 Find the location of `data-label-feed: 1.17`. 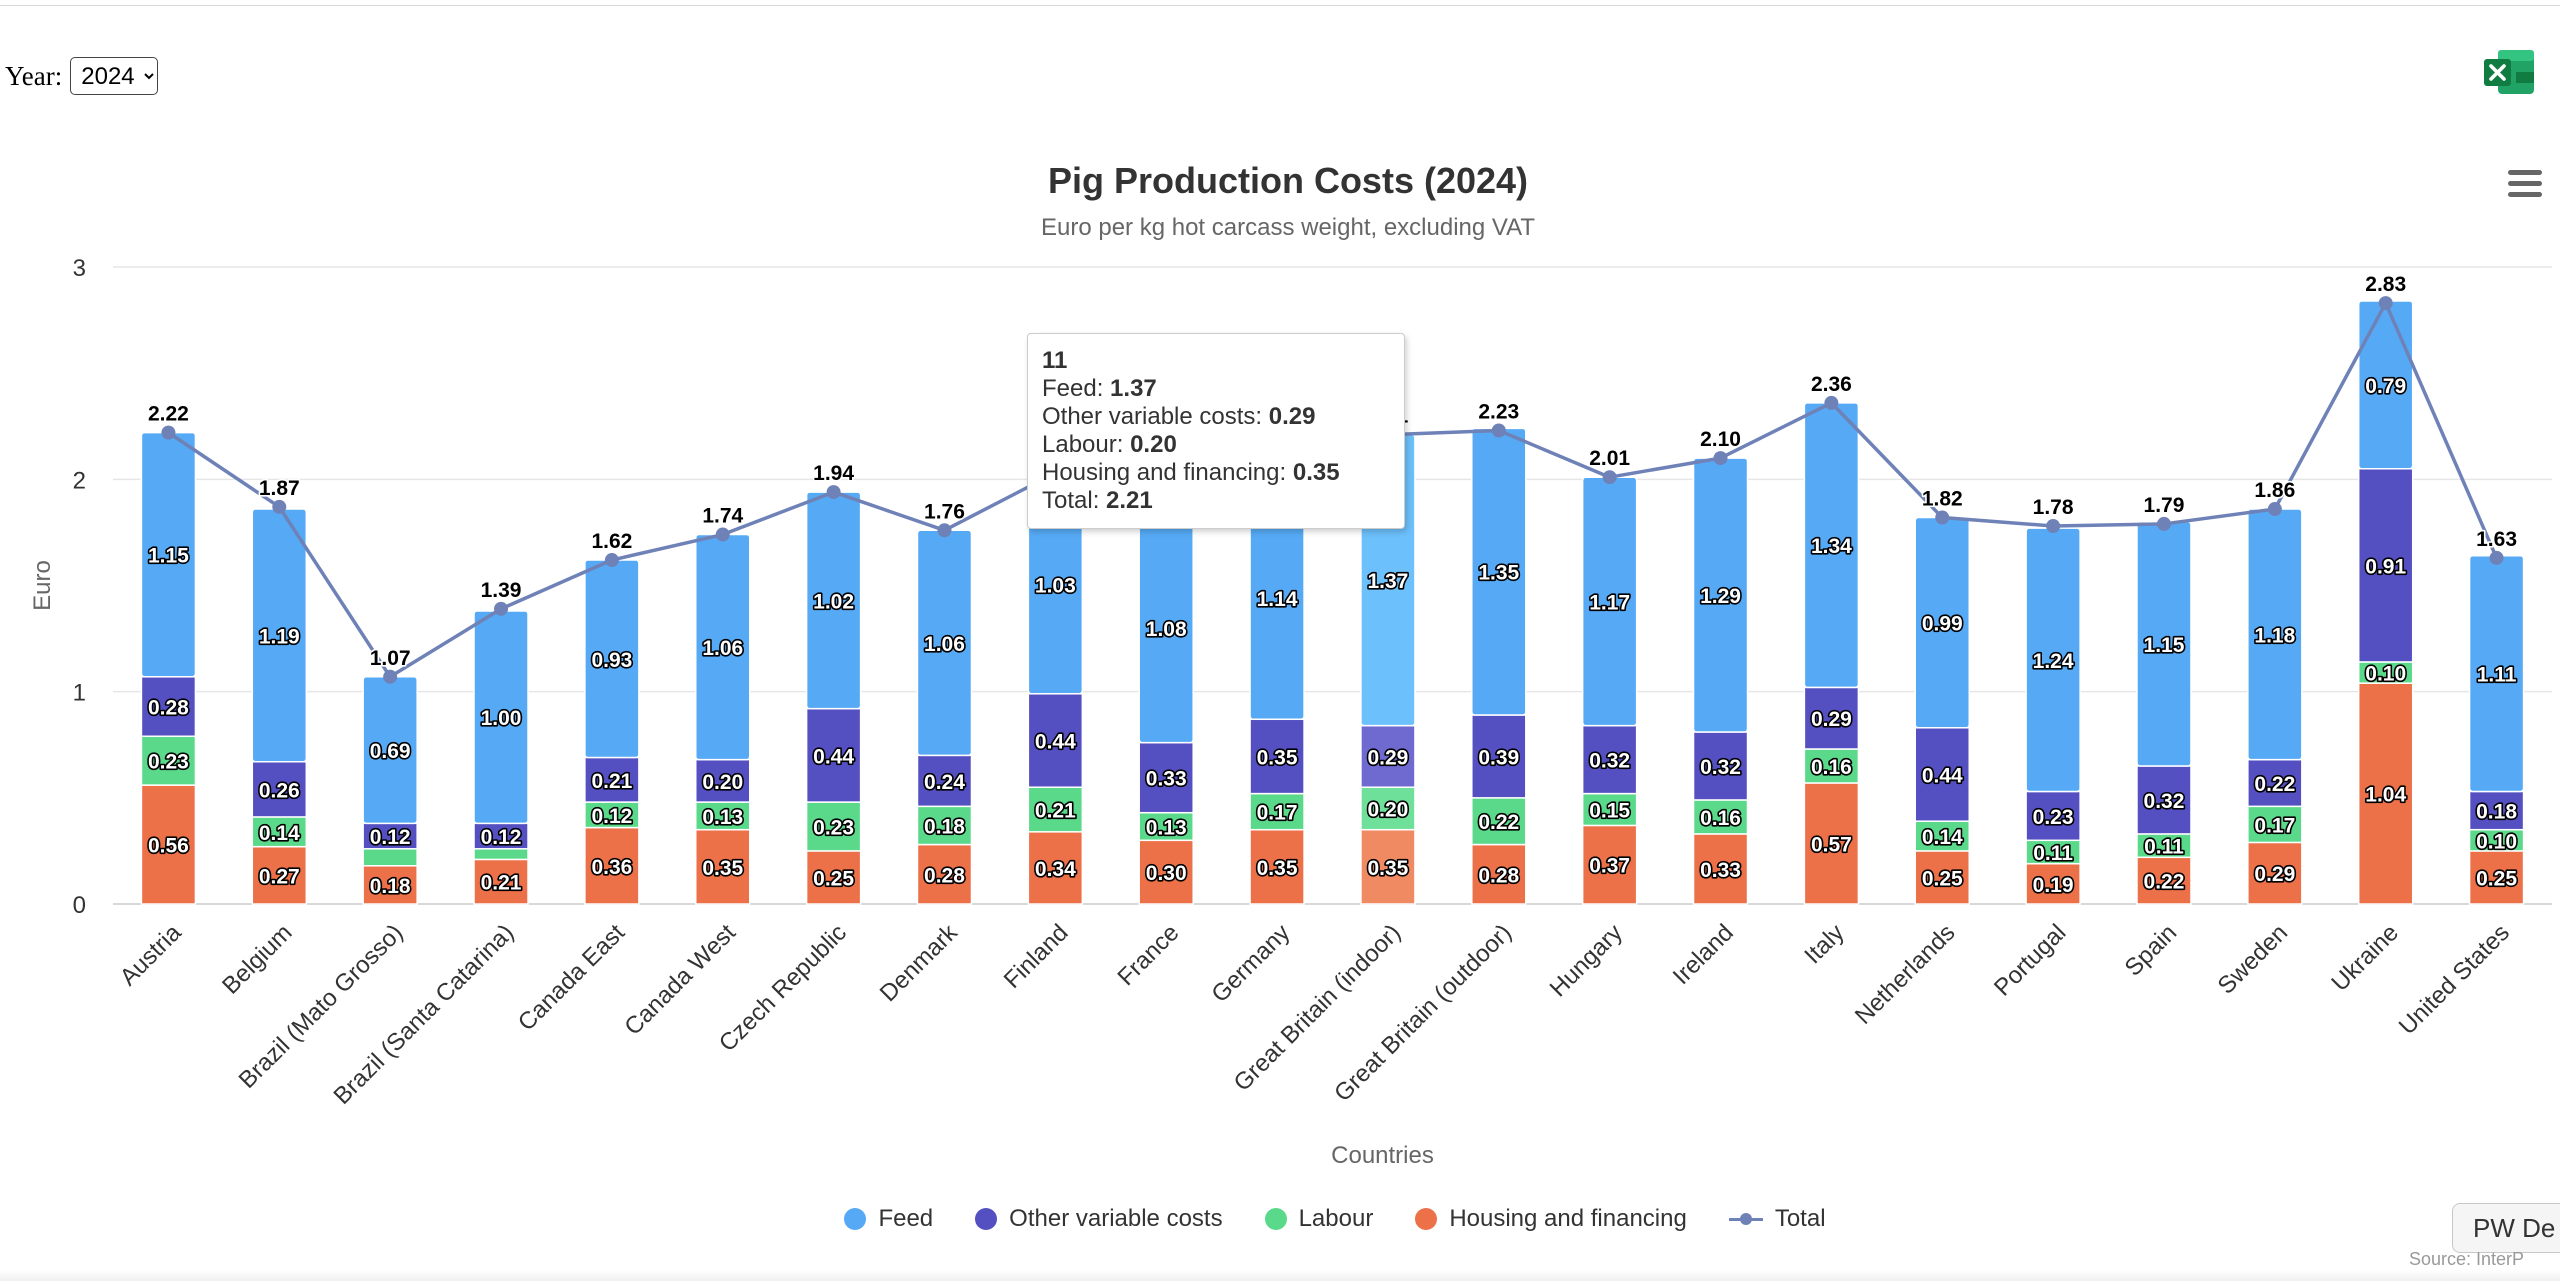

data-label-feed: 1.17 is located at coordinates (1609, 602).